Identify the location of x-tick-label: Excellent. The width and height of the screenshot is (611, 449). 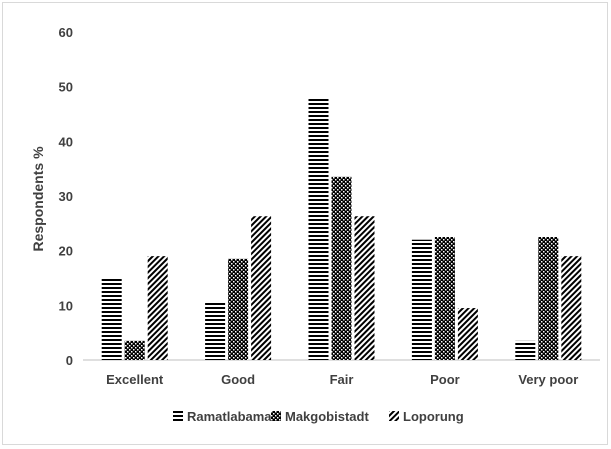
(135, 379).